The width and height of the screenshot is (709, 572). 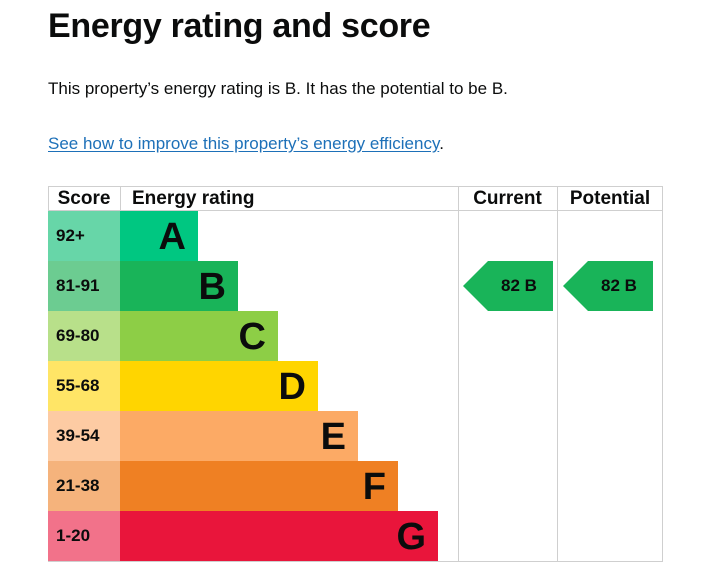 I want to click on potential-arrow-shape, so click(x=608, y=286).